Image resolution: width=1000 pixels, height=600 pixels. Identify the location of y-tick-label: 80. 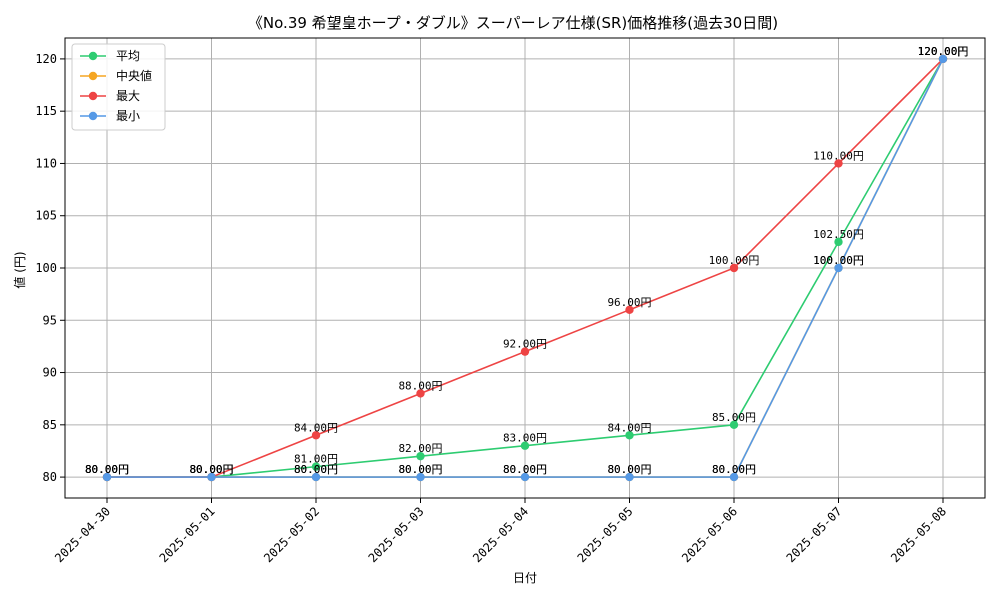
(50, 477).